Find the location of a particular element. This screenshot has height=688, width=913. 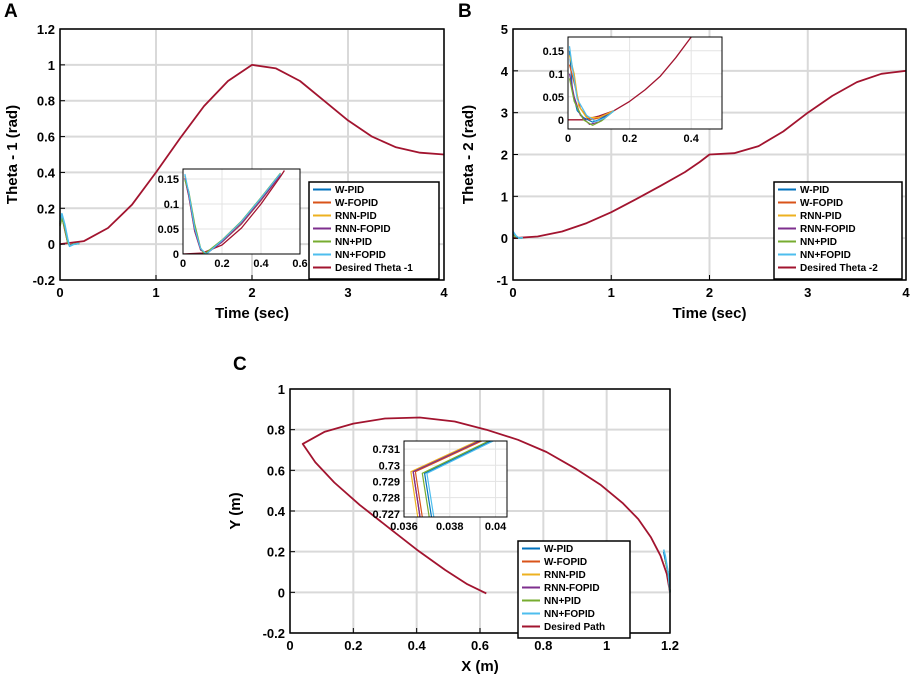

inset-series-line-rnn-pid is located at coordinates (444, 479).